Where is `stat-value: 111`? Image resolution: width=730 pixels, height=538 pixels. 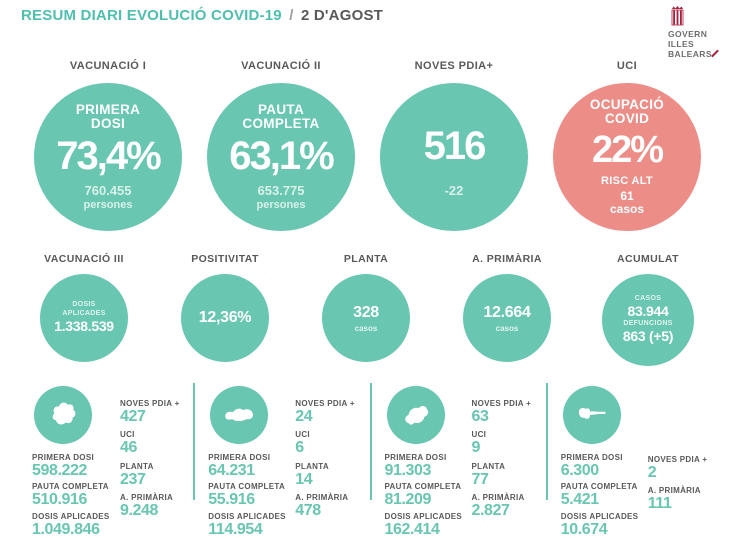 stat-value: 111 is located at coordinates (659, 504).